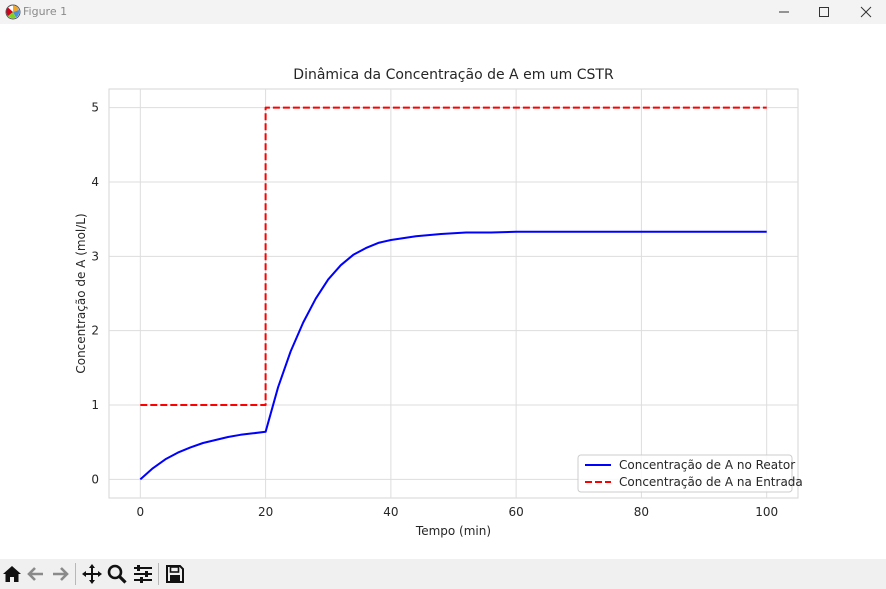  What do you see at coordinates (81, 293) in the screenshot?
I see `y-axis-label: Concentração de A (mol/L)` at bounding box center [81, 293].